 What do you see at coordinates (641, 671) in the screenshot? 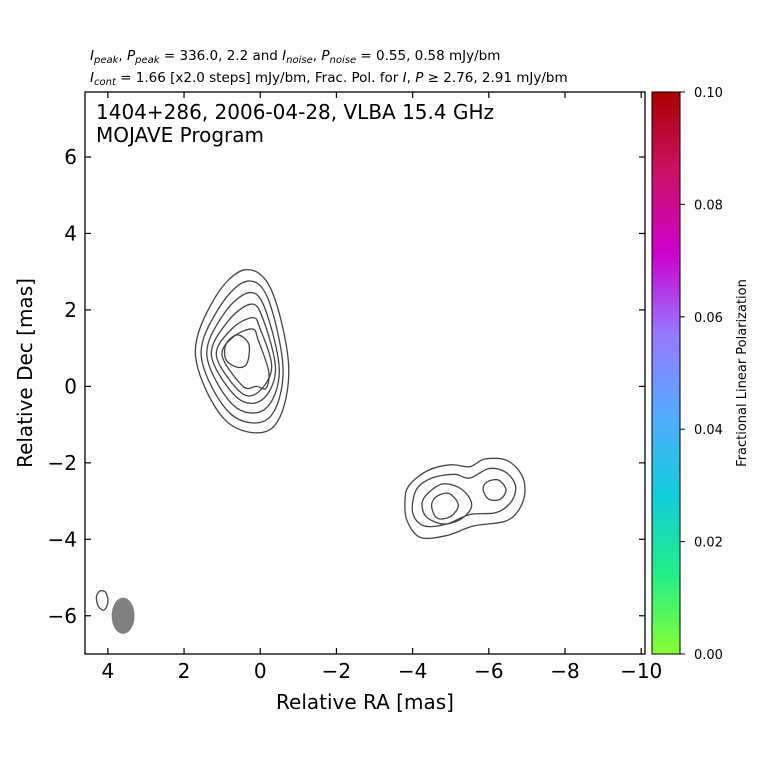
I see `x-tick-label: −10` at bounding box center [641, 671].